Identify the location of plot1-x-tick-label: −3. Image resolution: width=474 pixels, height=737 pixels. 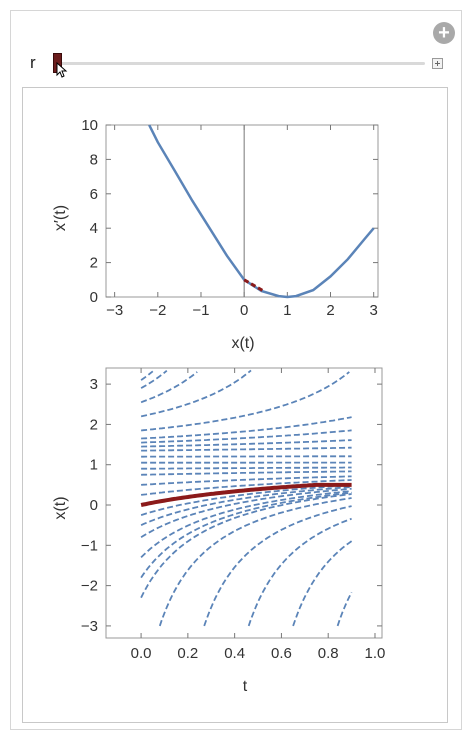
(114, 310).